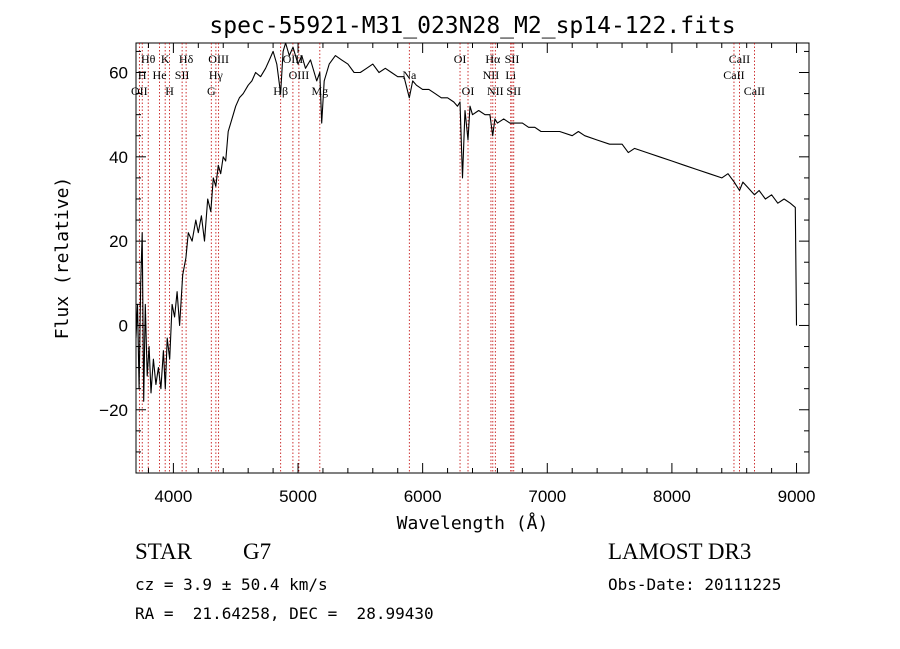  What do you see at coordinates (118, 157) in the screenshot?
I see `y-tick-label-40: 40` at bounding box center [118, 157].